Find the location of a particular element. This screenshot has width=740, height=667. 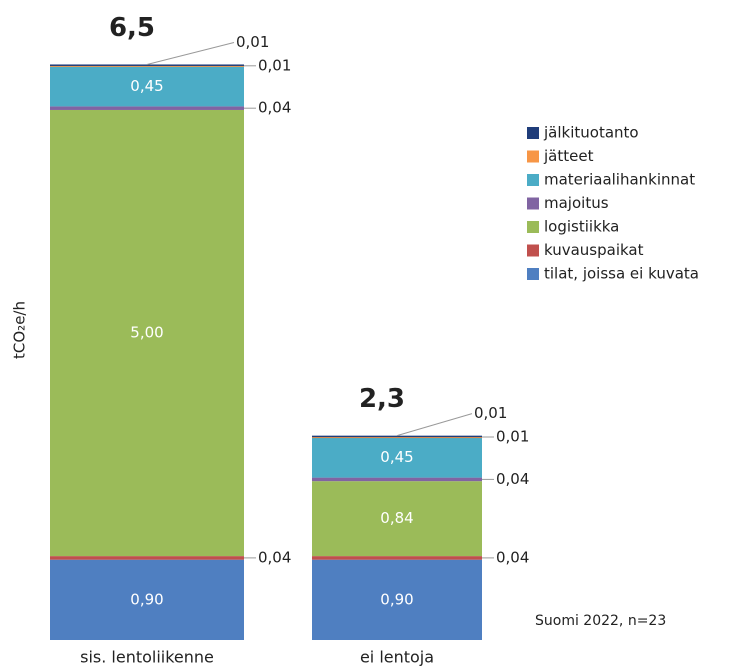

legend-label: materiaalihankinnat is located at coordinates (619, 180).